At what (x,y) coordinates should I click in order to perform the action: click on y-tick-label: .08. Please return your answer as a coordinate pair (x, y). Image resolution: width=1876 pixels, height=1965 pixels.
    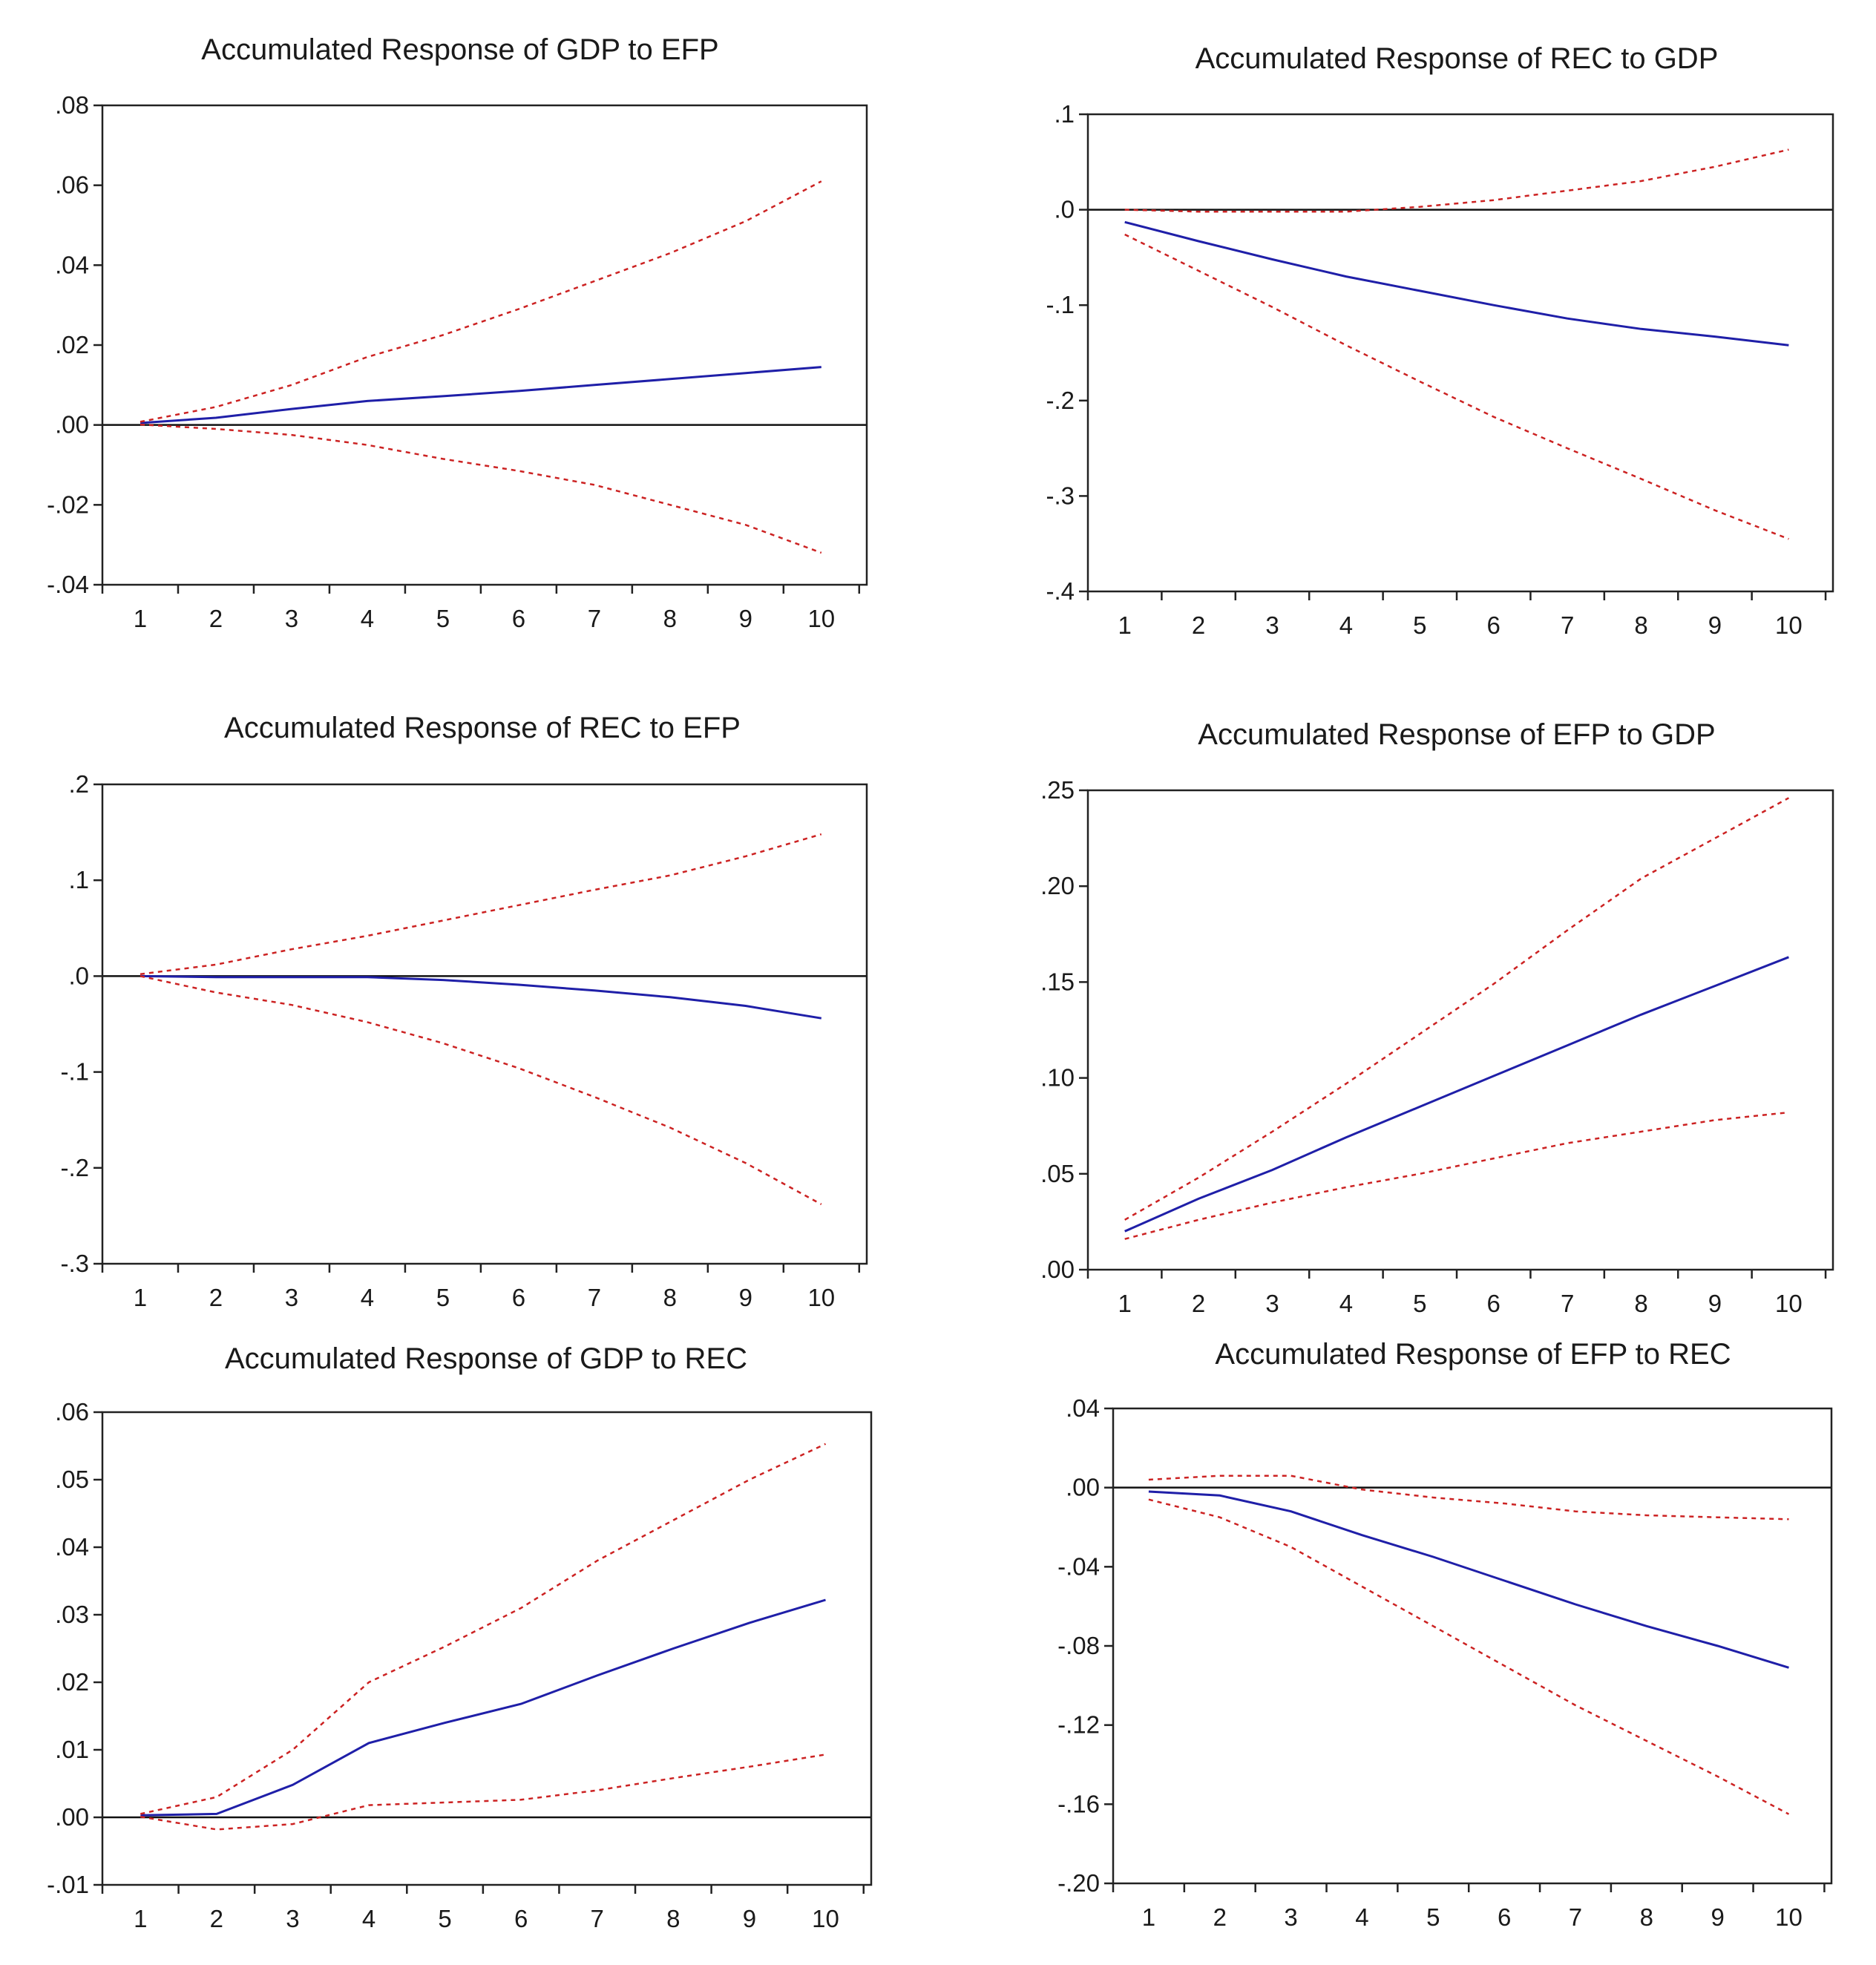
    Looking at the image, I should click on (72, 105).